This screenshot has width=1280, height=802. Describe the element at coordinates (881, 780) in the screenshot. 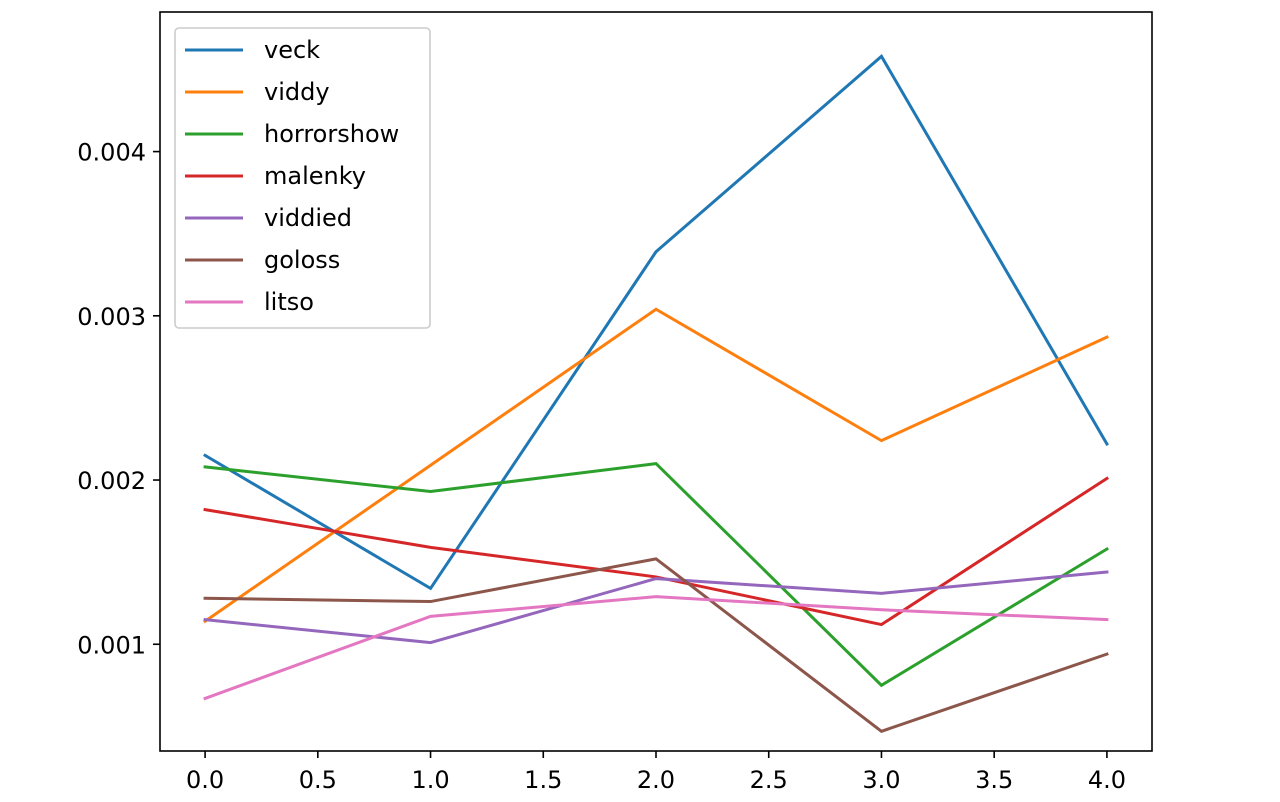

I see `x-tick-label: 3.0` at that location.